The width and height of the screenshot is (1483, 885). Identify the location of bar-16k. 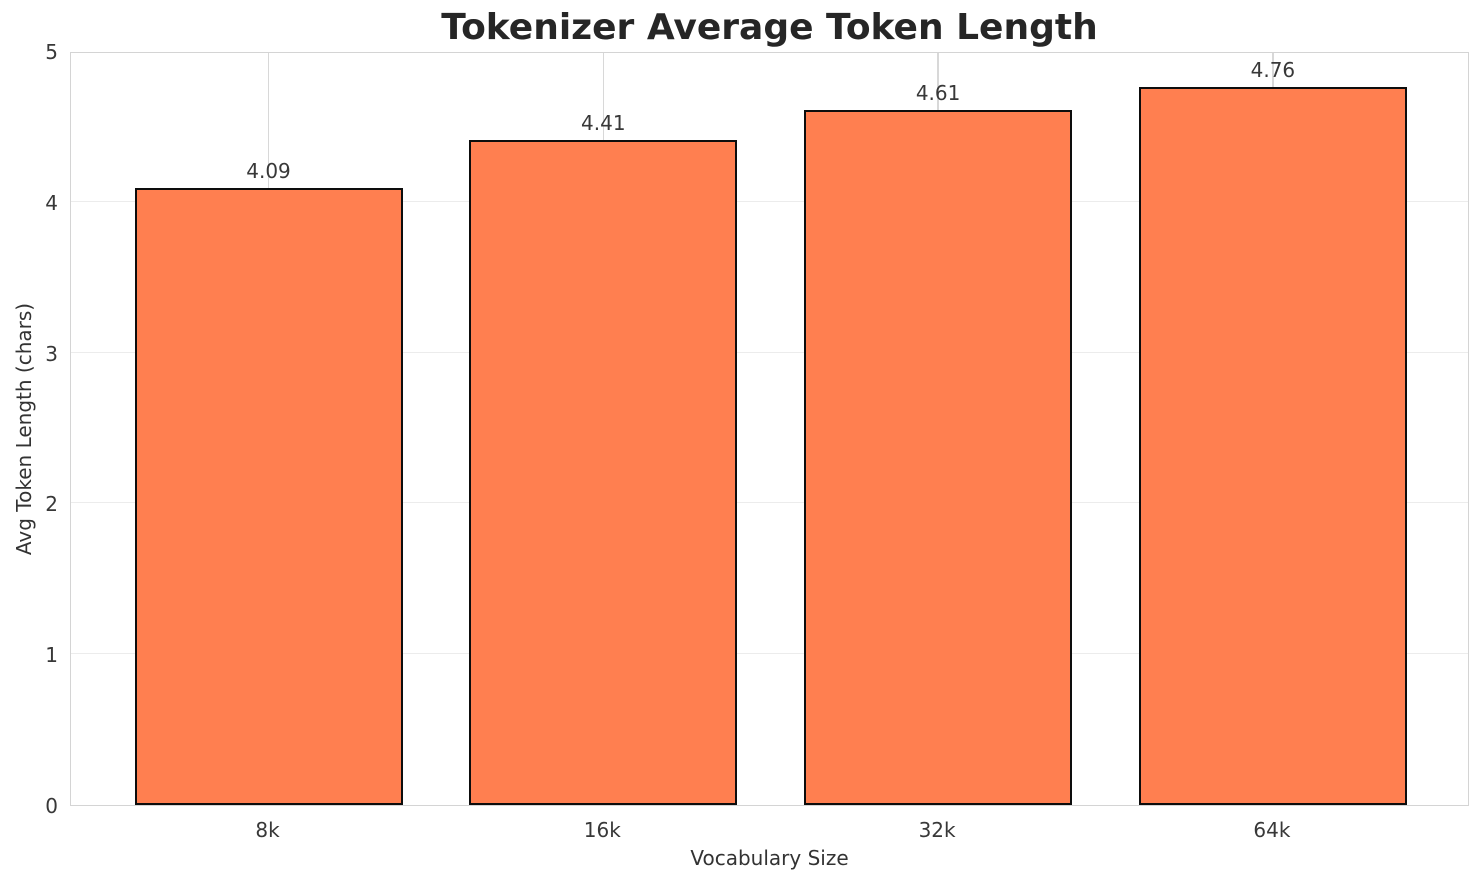
(603, 472).